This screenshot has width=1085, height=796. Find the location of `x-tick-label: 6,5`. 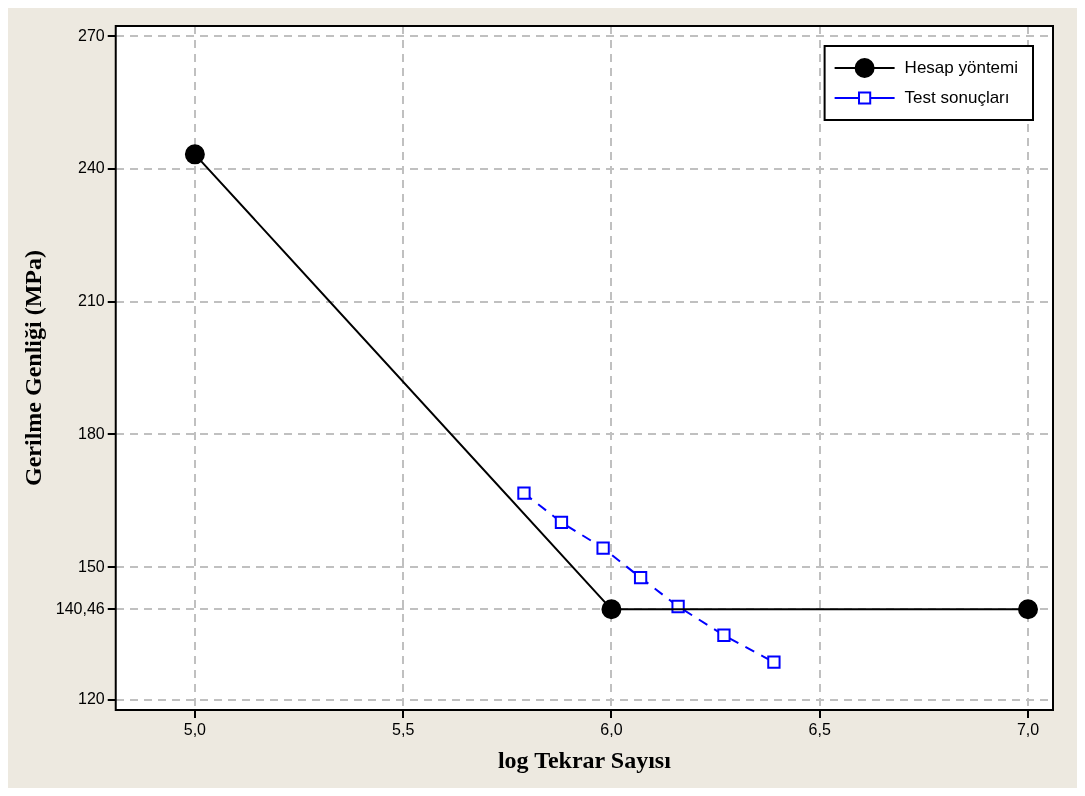

x-tick-label: 6,5 is located at coordinates (819, 730).